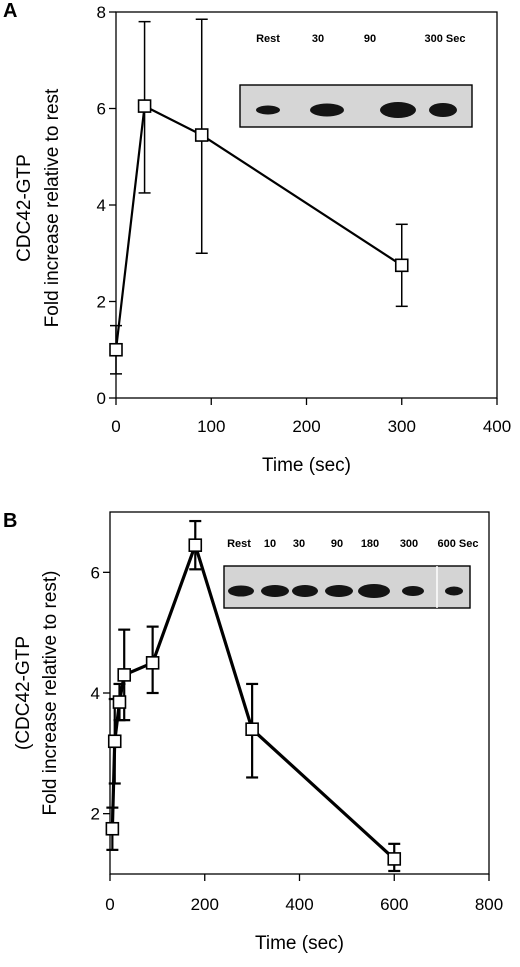 This screenshot has width=520, height=967. What do you see at coordinates (270, 544) in the screenshot?
I see `lane-label: 10` at bounding box center [270, 544].